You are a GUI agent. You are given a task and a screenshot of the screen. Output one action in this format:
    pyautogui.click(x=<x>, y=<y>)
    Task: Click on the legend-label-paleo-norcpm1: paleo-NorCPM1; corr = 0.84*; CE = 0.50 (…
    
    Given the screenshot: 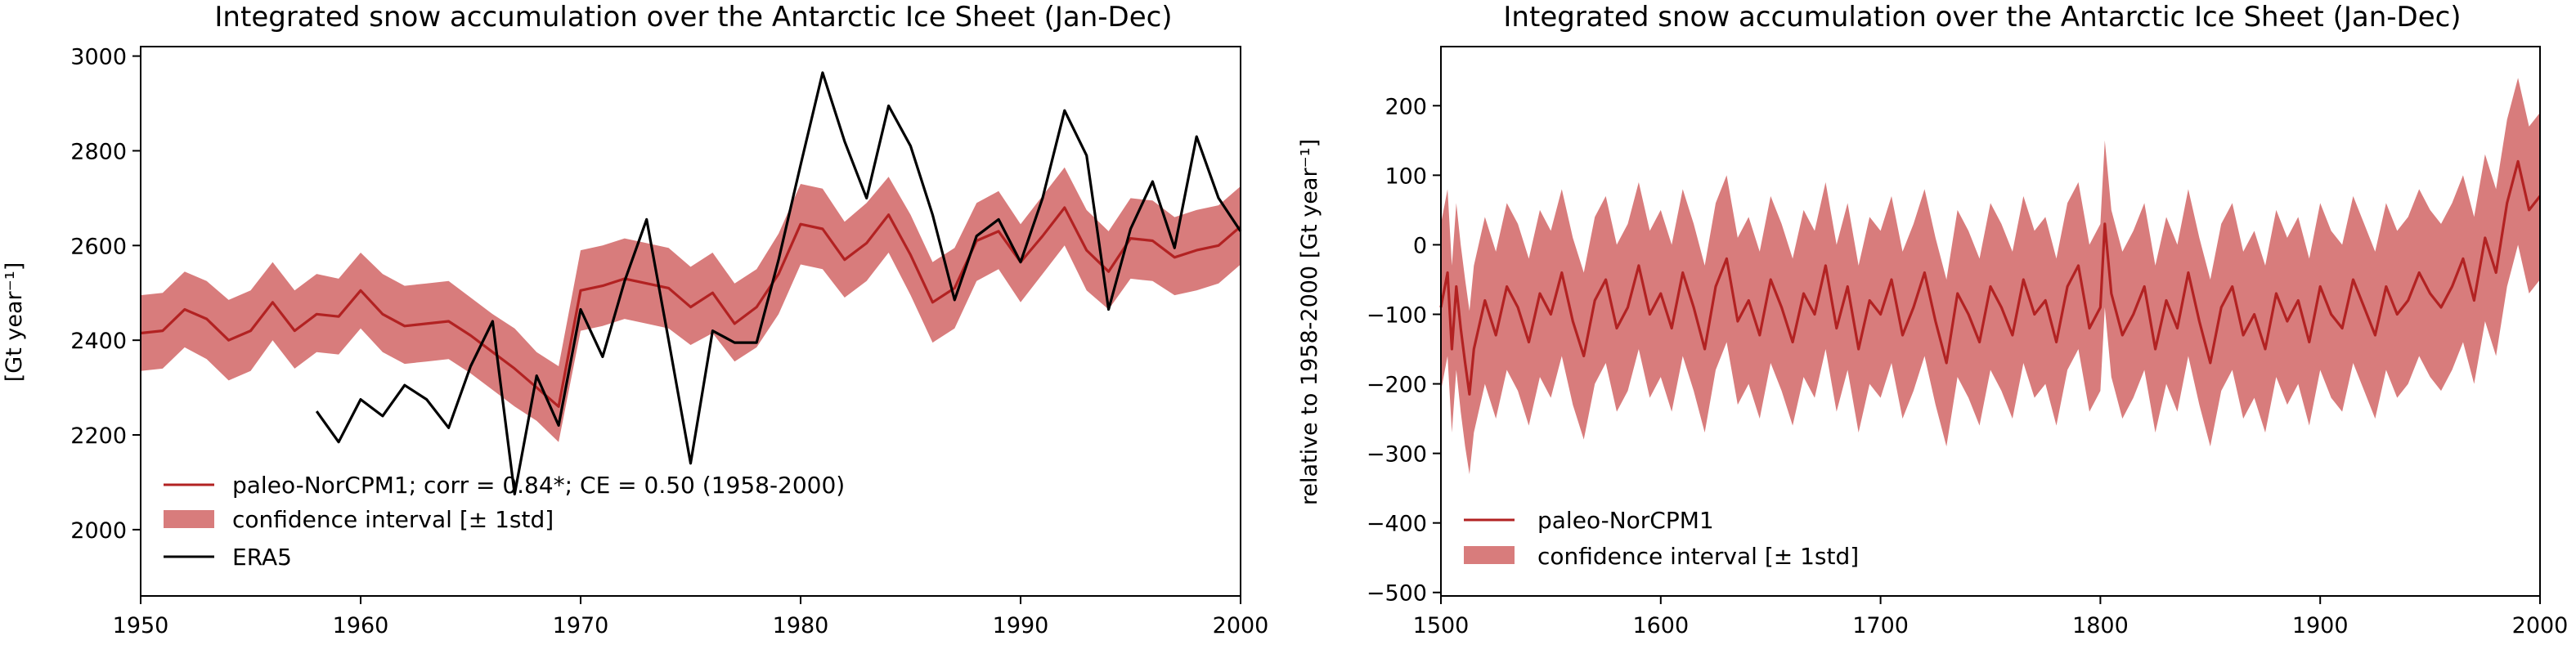 What is the action you would take?
    pyautogui.click(x=539, y=485)
    